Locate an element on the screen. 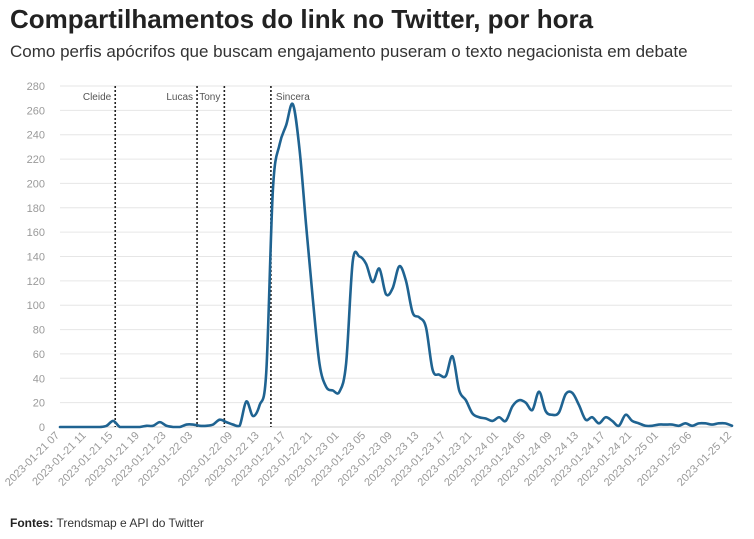 This screenshot has height=539, width=754. annotation-label: Tony is located at coordinates (209, 97).